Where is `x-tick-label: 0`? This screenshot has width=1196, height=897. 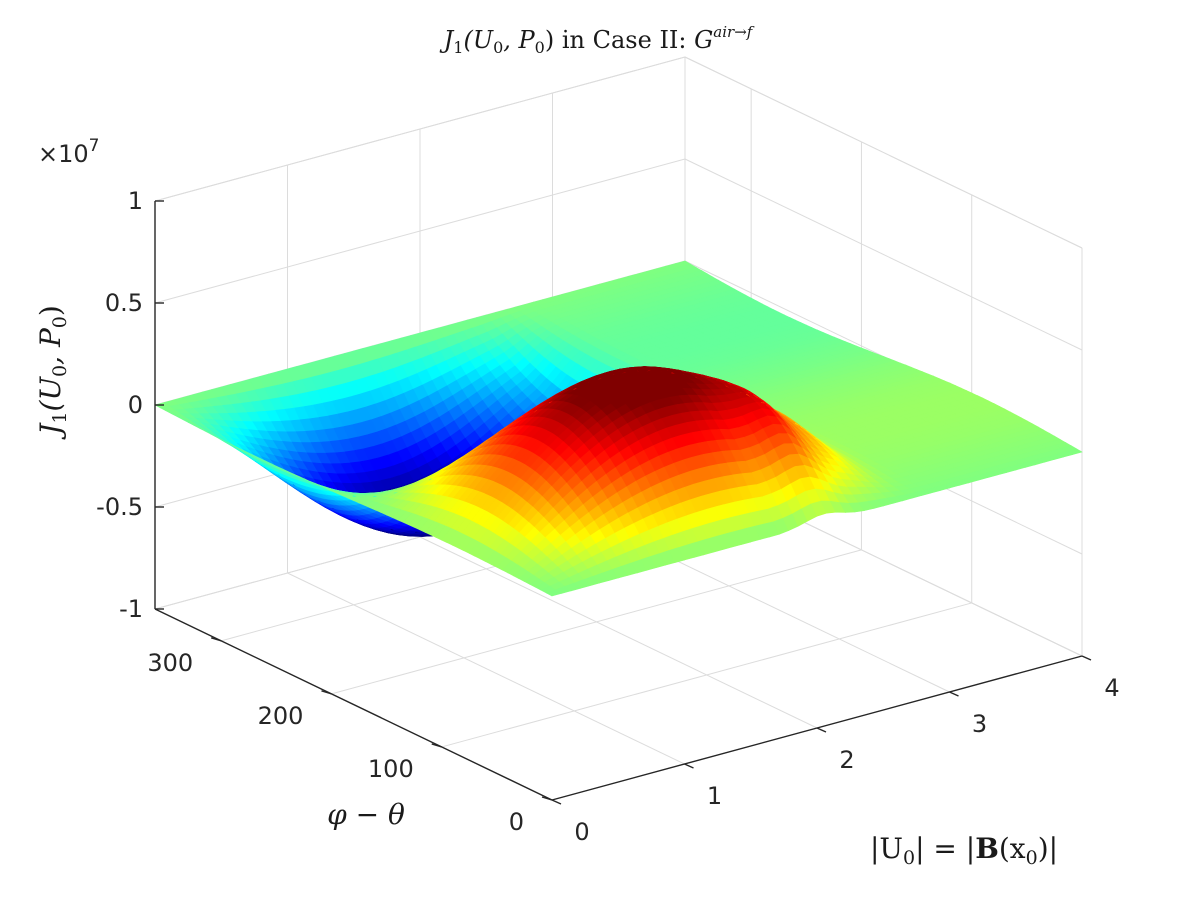 x-tick-label: 0 is located at coordinates (581, 832).